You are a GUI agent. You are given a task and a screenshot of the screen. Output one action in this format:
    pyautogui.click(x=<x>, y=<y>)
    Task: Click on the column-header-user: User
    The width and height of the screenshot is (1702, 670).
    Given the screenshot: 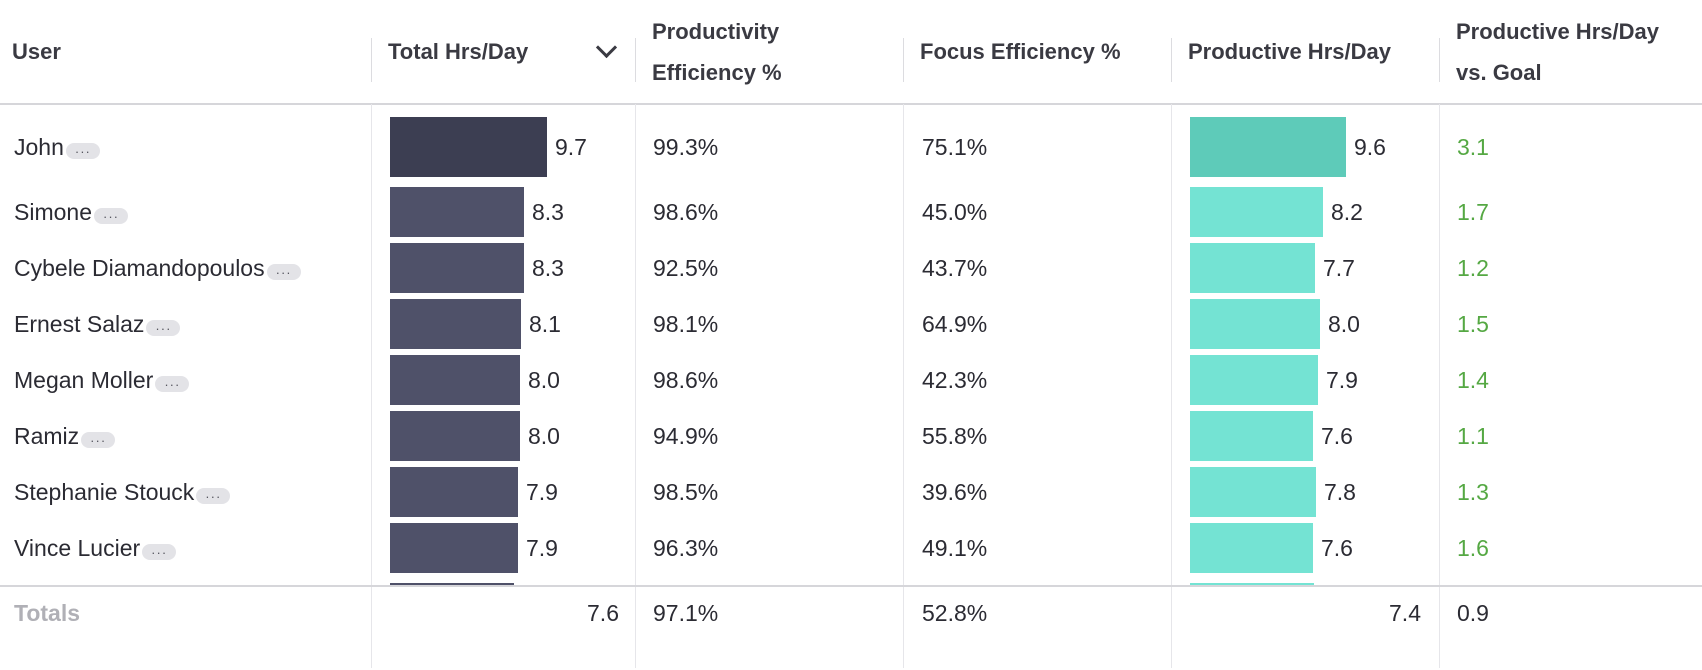 What is the action you would take?
    pyautogui.click(x=189, y=51)
    